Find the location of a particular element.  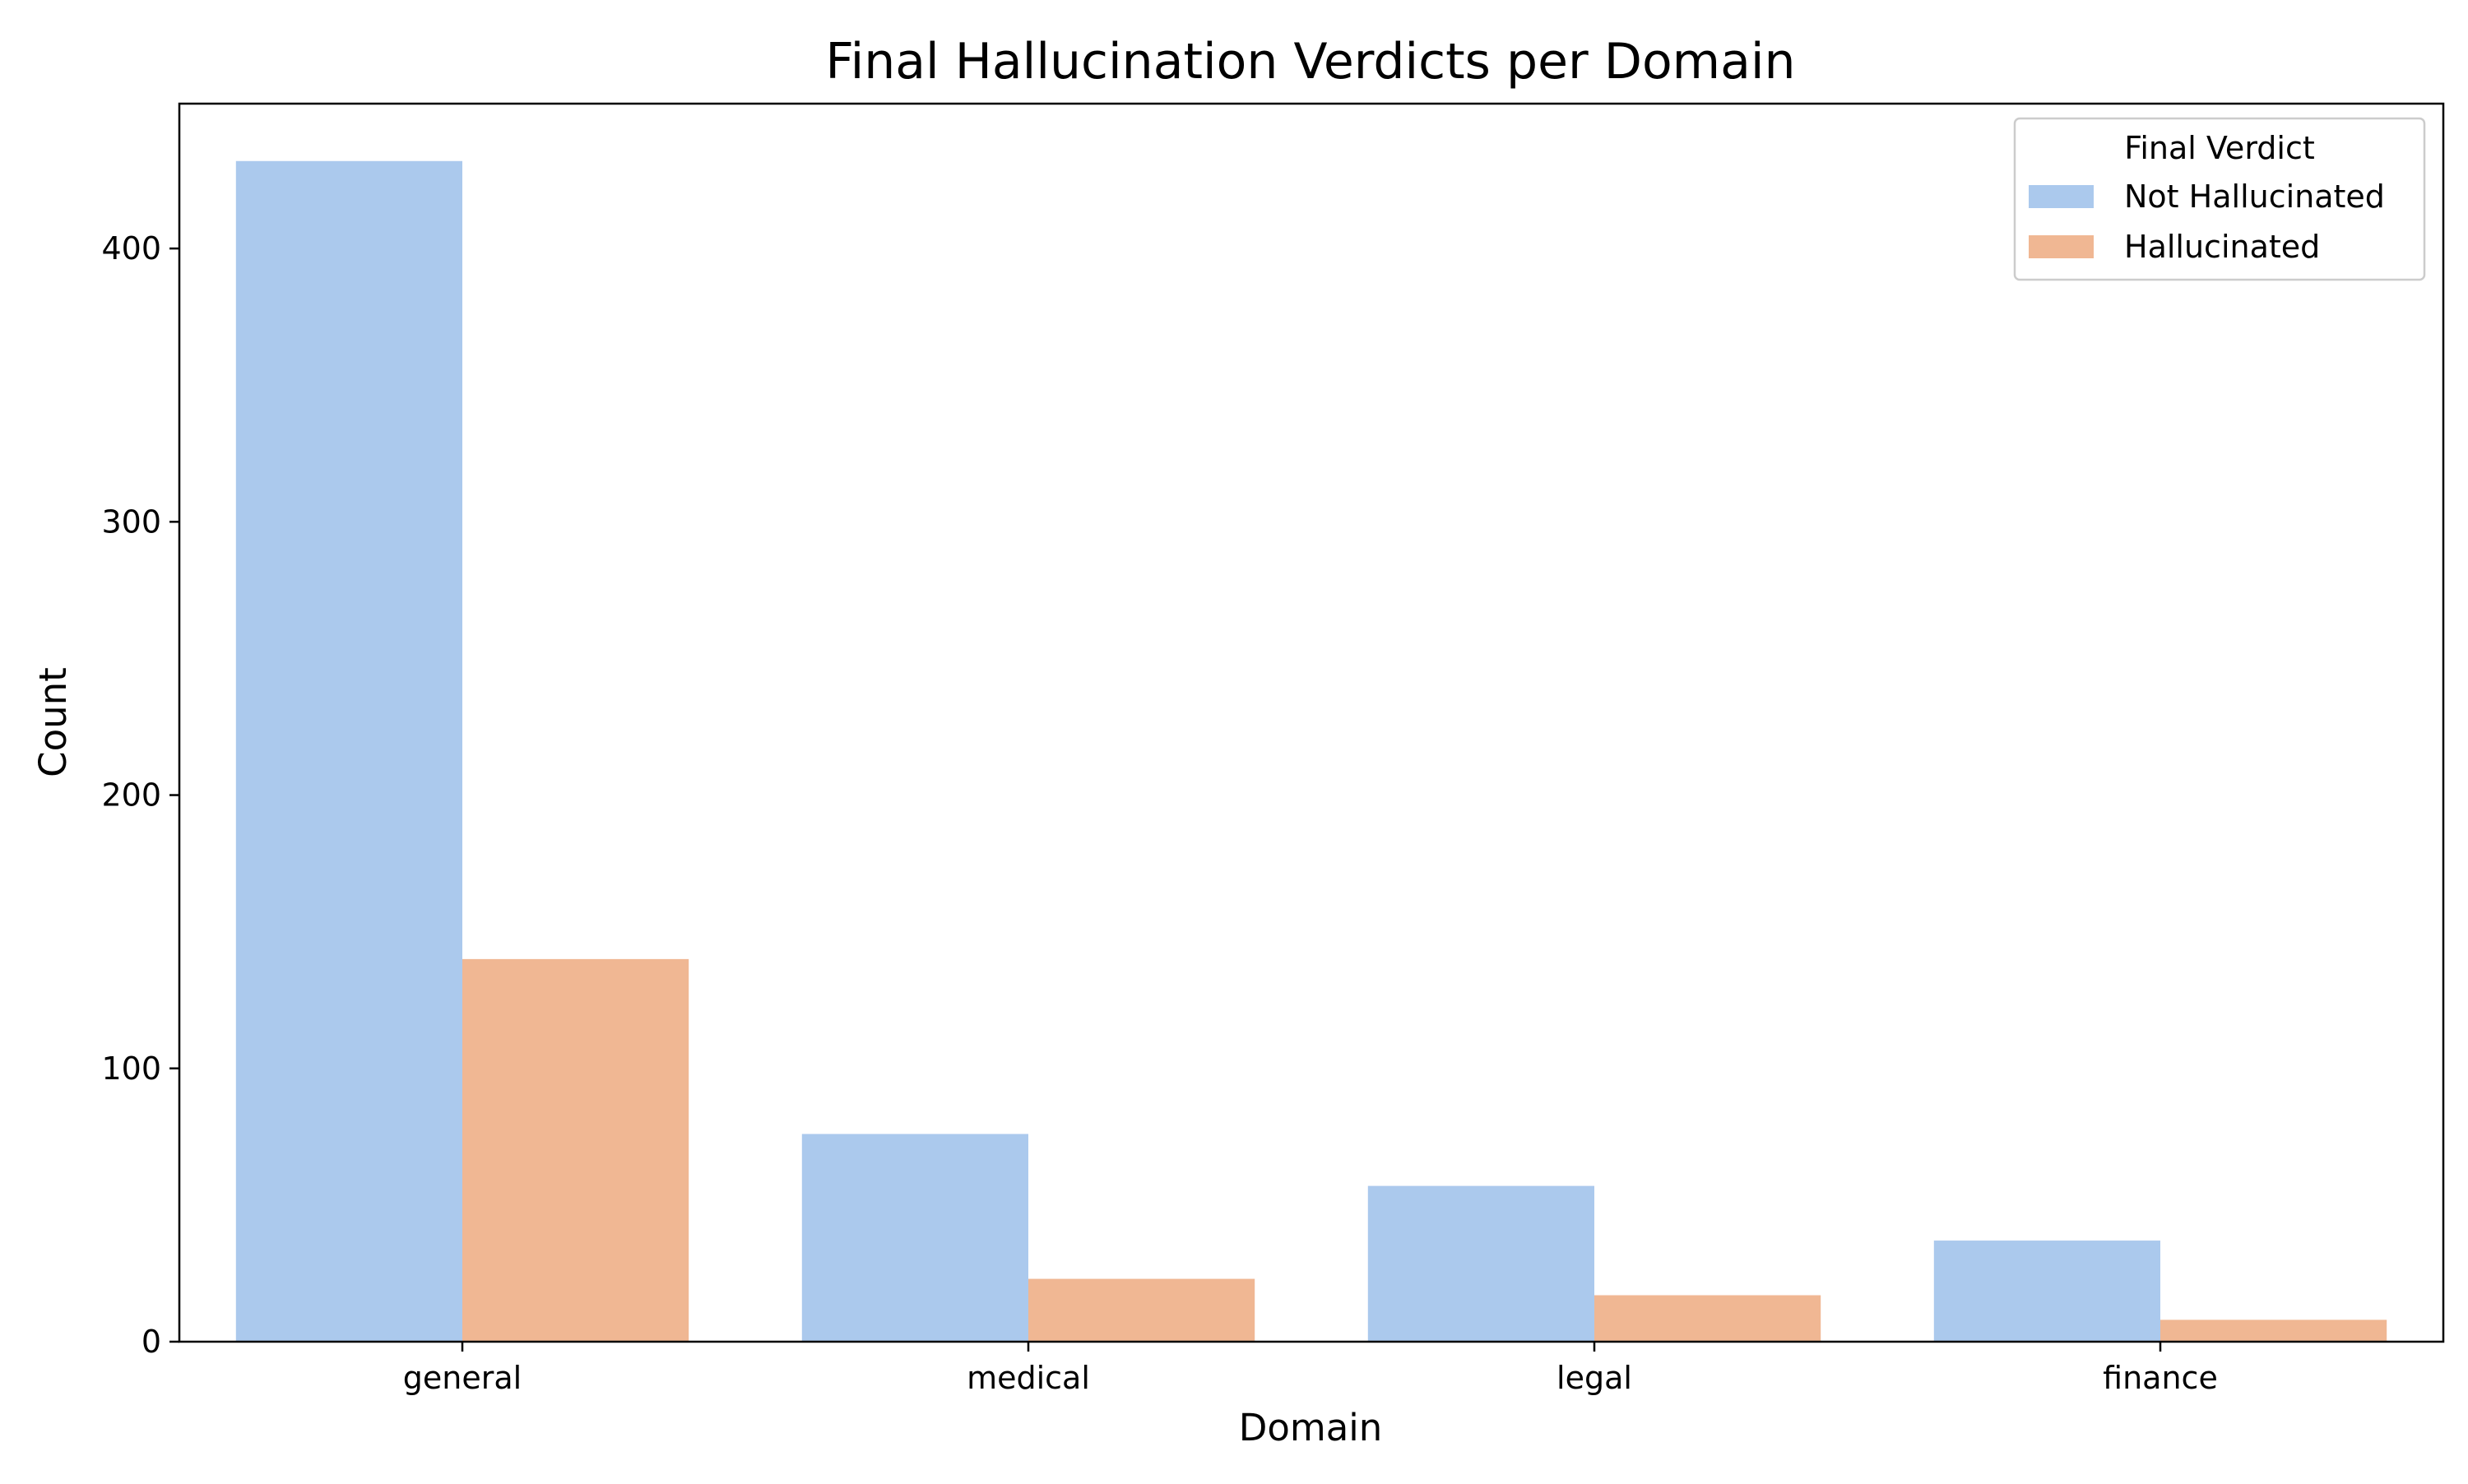

legend-label: Not Hallucinated is located at coordinates (2254, 197).